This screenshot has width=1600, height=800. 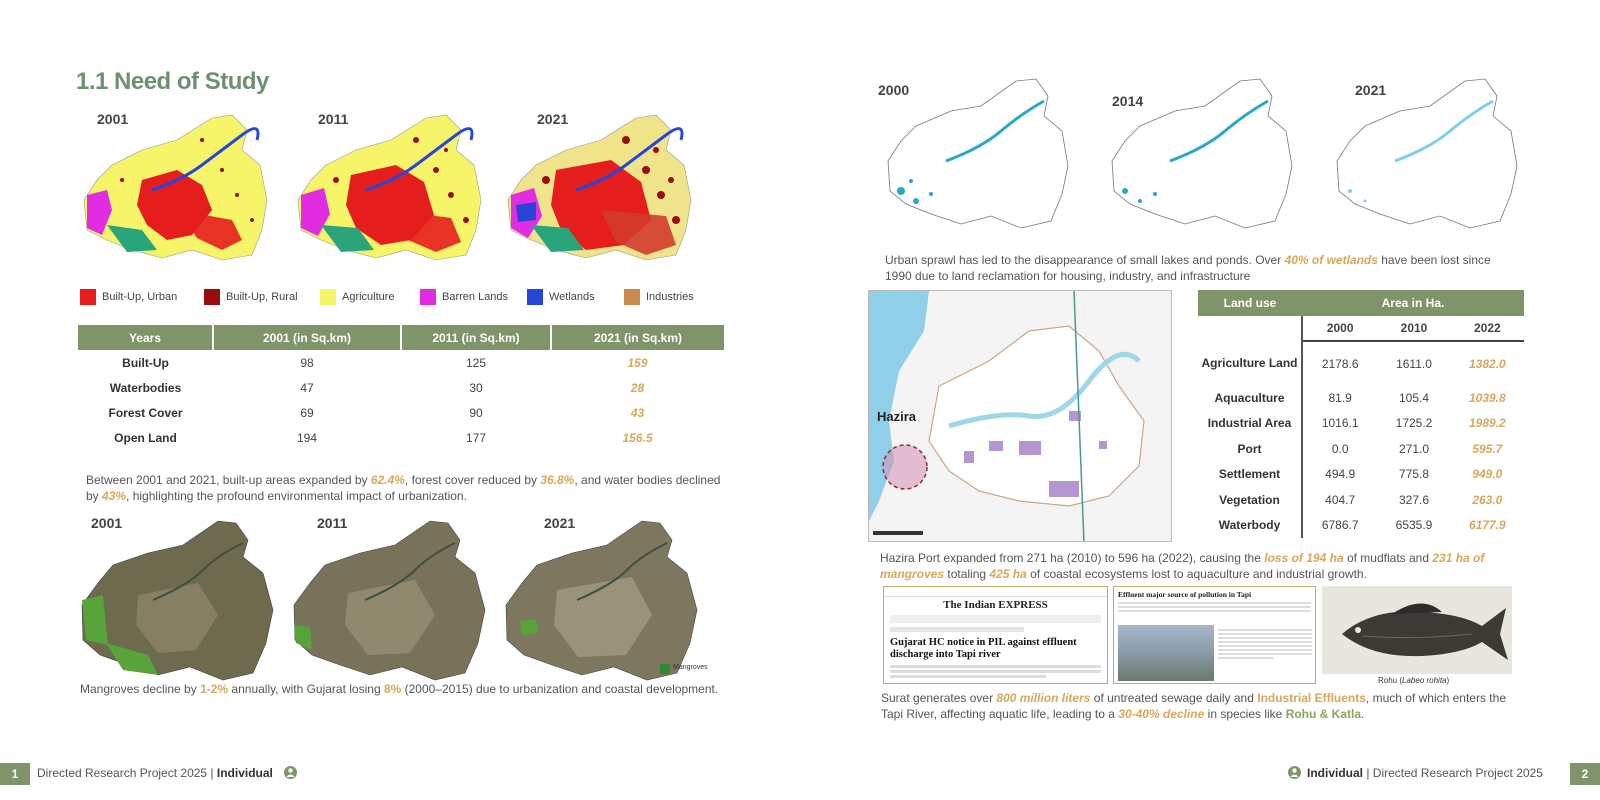 What do you see at coordinates (599, 187) in the screenshot?
I see `lulc-map-2021` at bounding box center [599, 187].